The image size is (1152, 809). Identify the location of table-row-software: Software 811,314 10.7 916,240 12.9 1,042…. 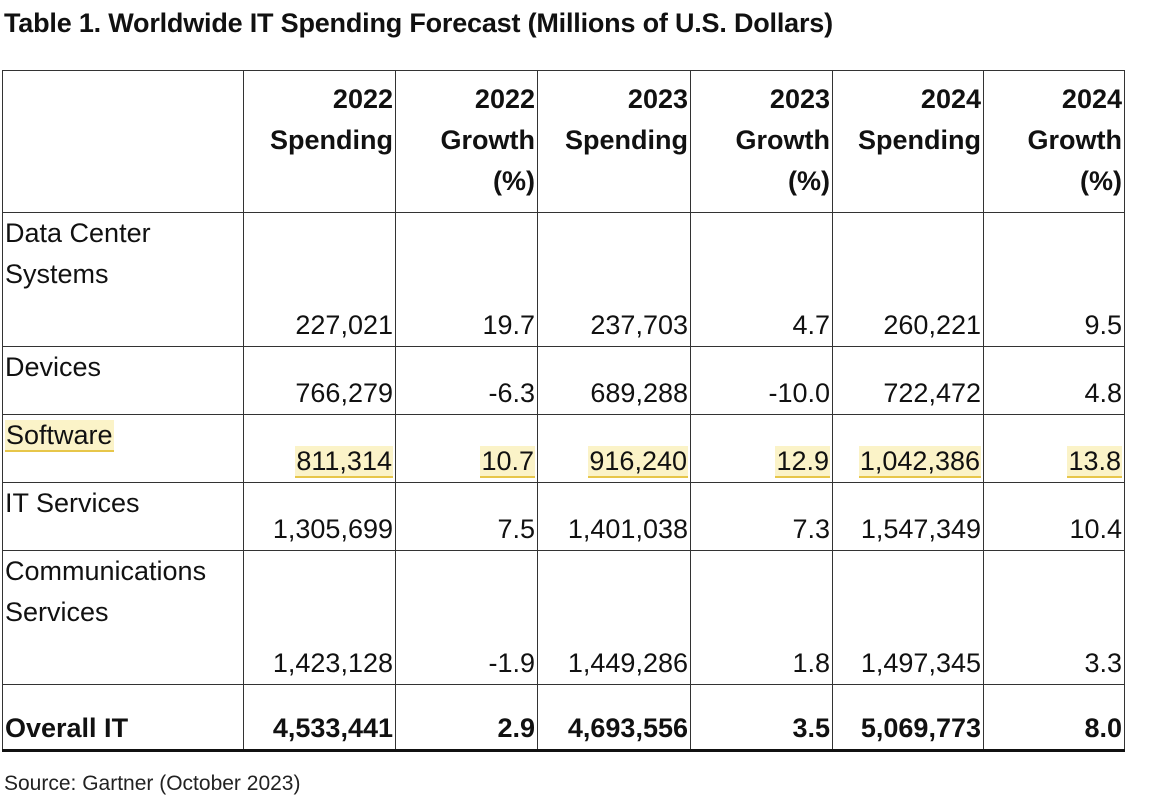
(563, 448).